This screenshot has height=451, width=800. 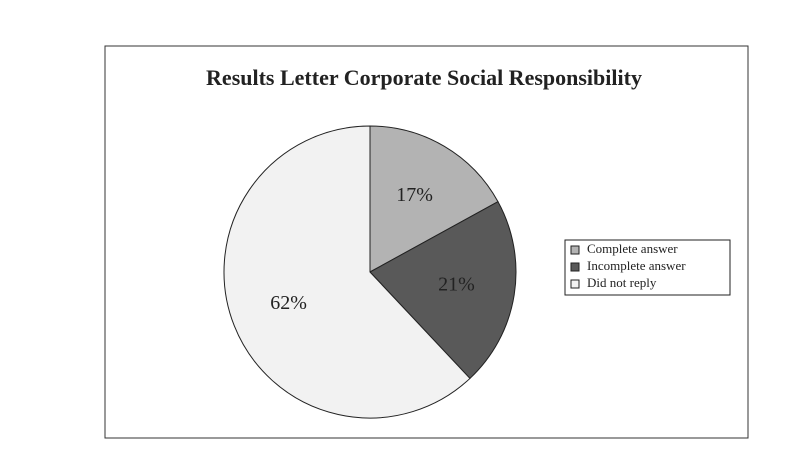 What do you see at coordinates (622, 282) in the screenshot?
I see `legend-label: Did not reply` at bounding box center [622, 282].